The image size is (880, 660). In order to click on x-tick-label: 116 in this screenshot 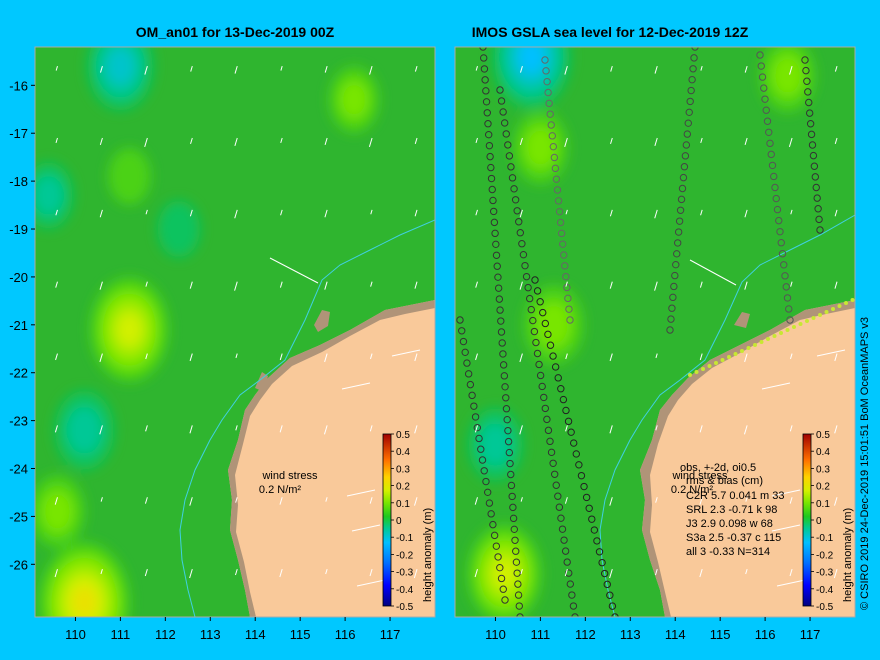, I will do `click(765, 634)`.